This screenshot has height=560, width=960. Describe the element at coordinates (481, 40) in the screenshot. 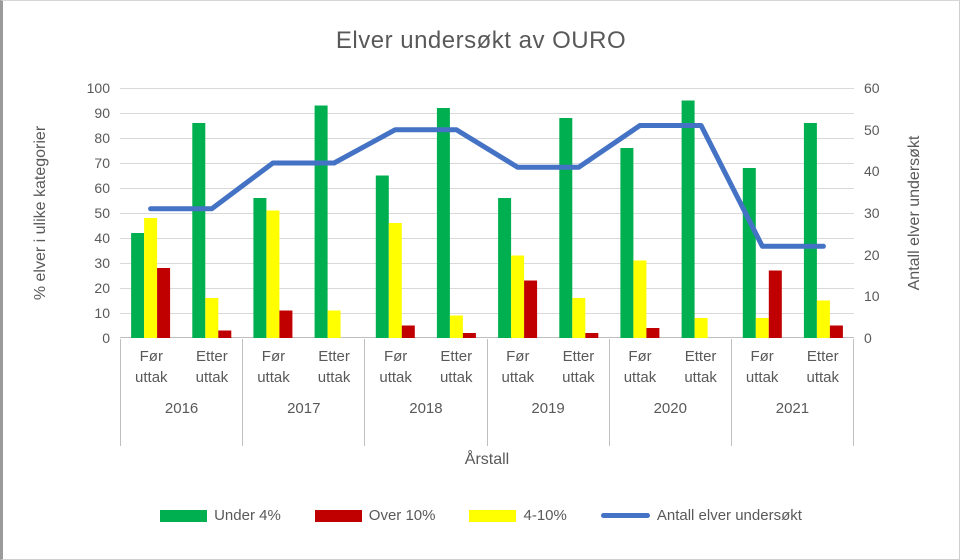

I see `chart-title: Elver undersøkt av OURO` at that location.